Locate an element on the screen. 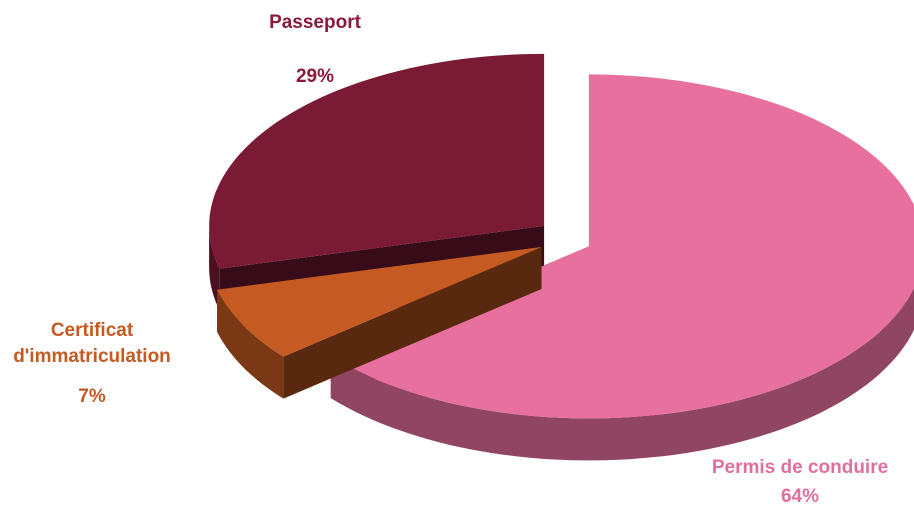  value-label: 7% is located at coordinates (92, 396).